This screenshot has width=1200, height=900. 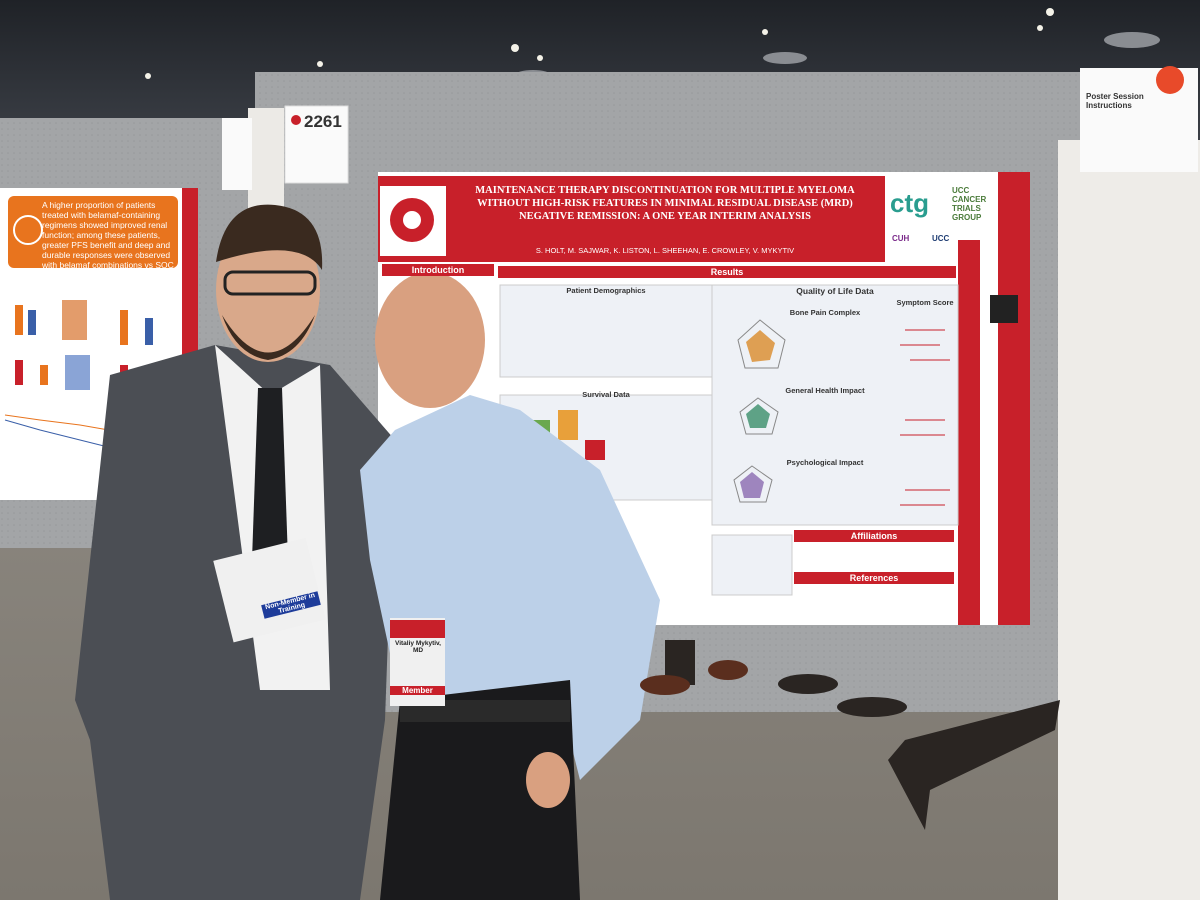 I want to click on section-references: References, so click(x=874, y=578).